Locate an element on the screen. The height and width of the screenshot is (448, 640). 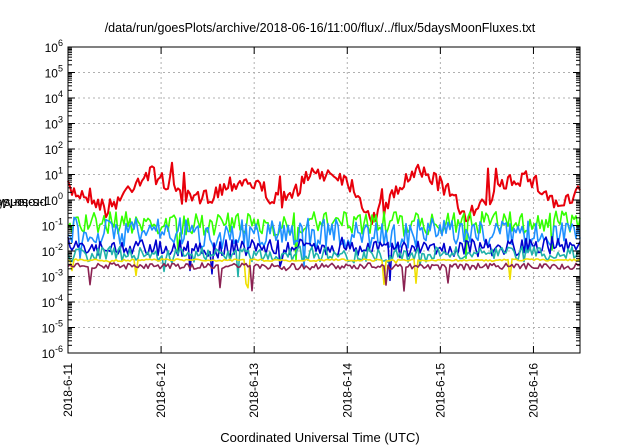
y-tick-label: 10⁻³ is located at coordinates (52, 276).